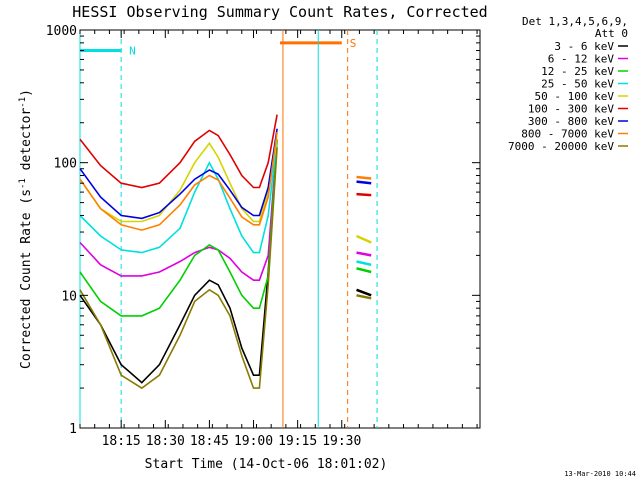  I want to click on x-tick-label: 19:15, so click(297, 441).